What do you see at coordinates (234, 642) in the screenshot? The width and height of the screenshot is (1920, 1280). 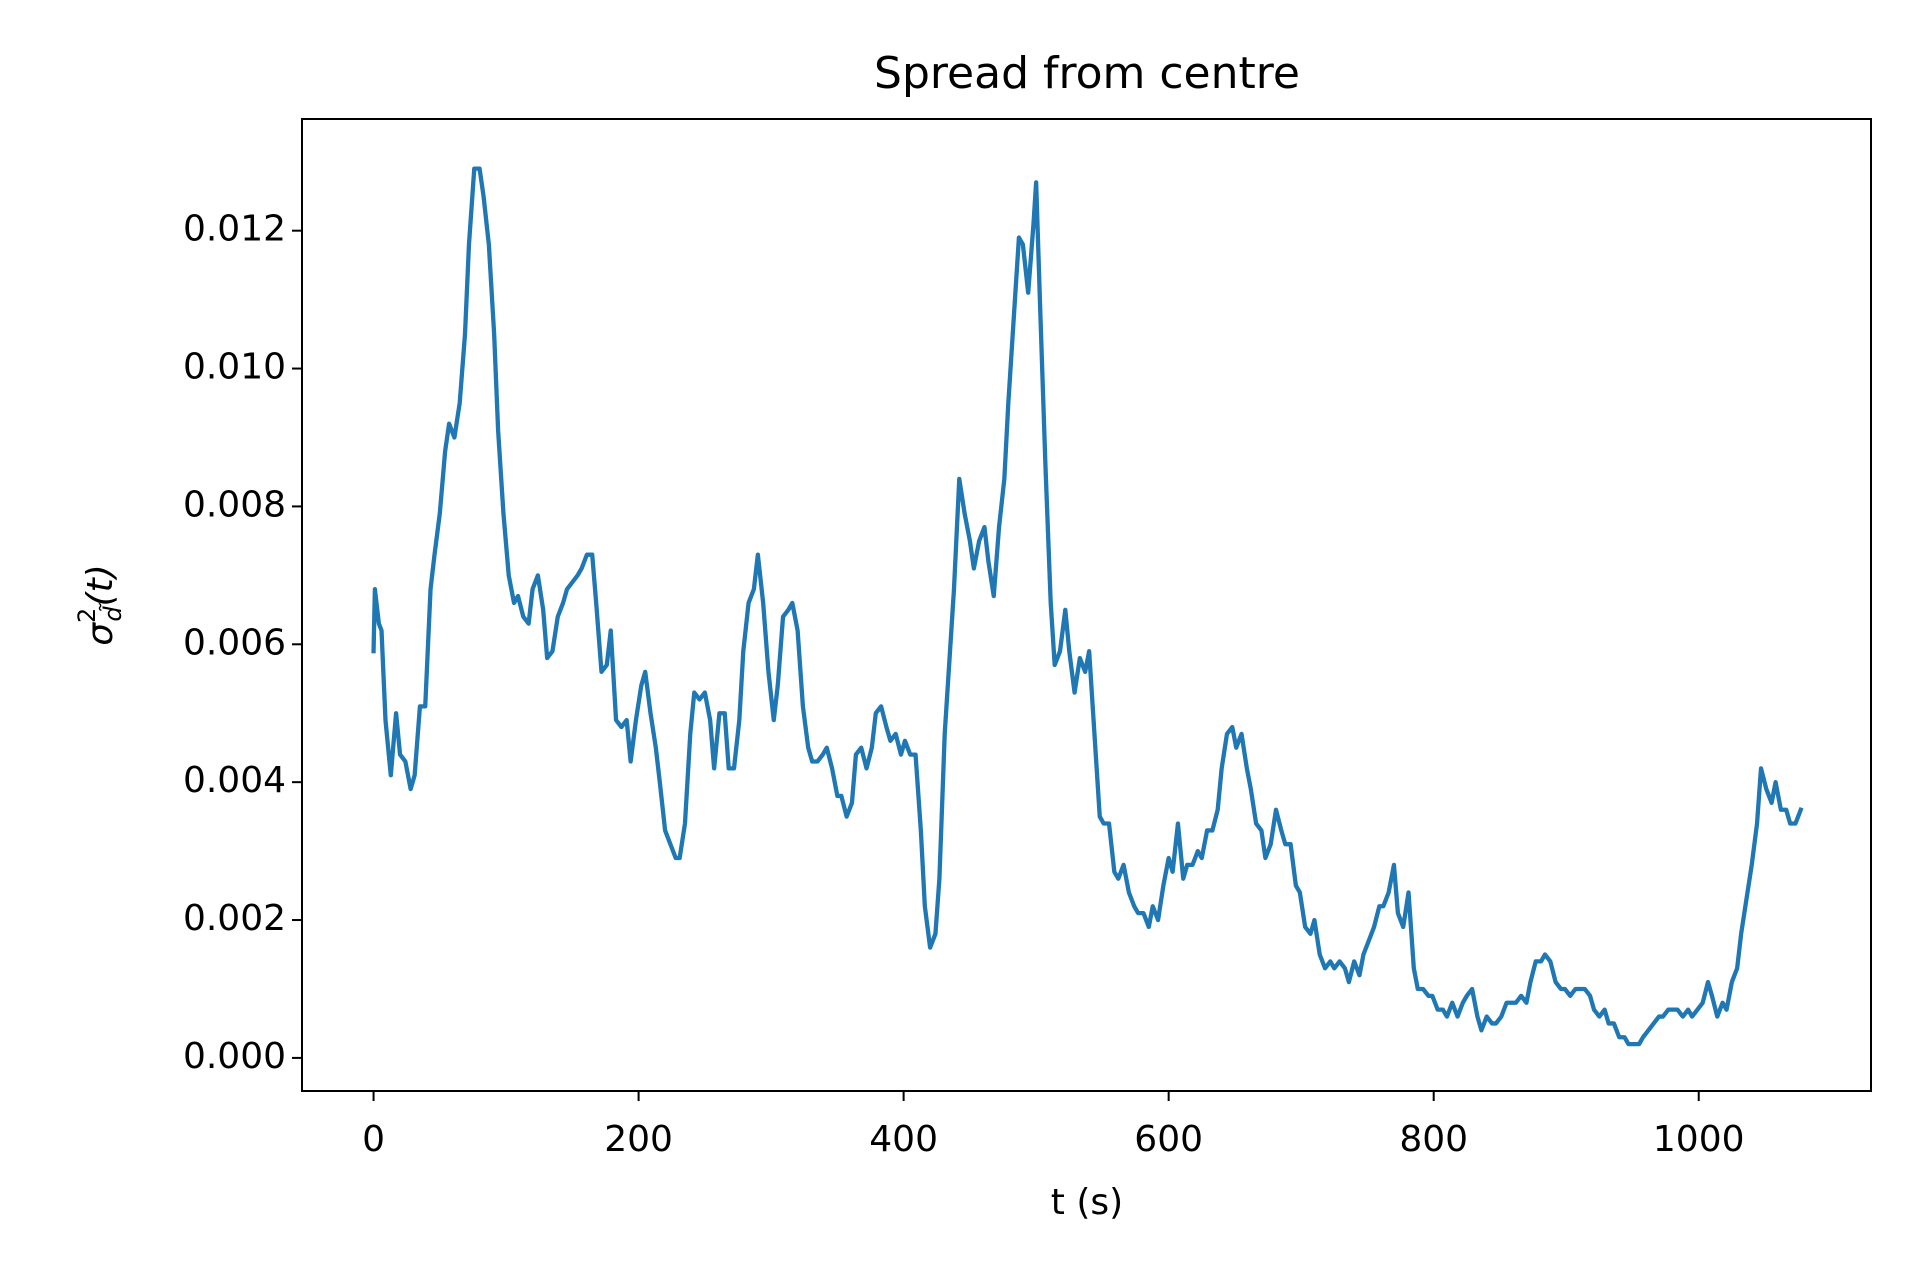 I see `y-tick-label: 0.006` at bounding box center [234, 642].